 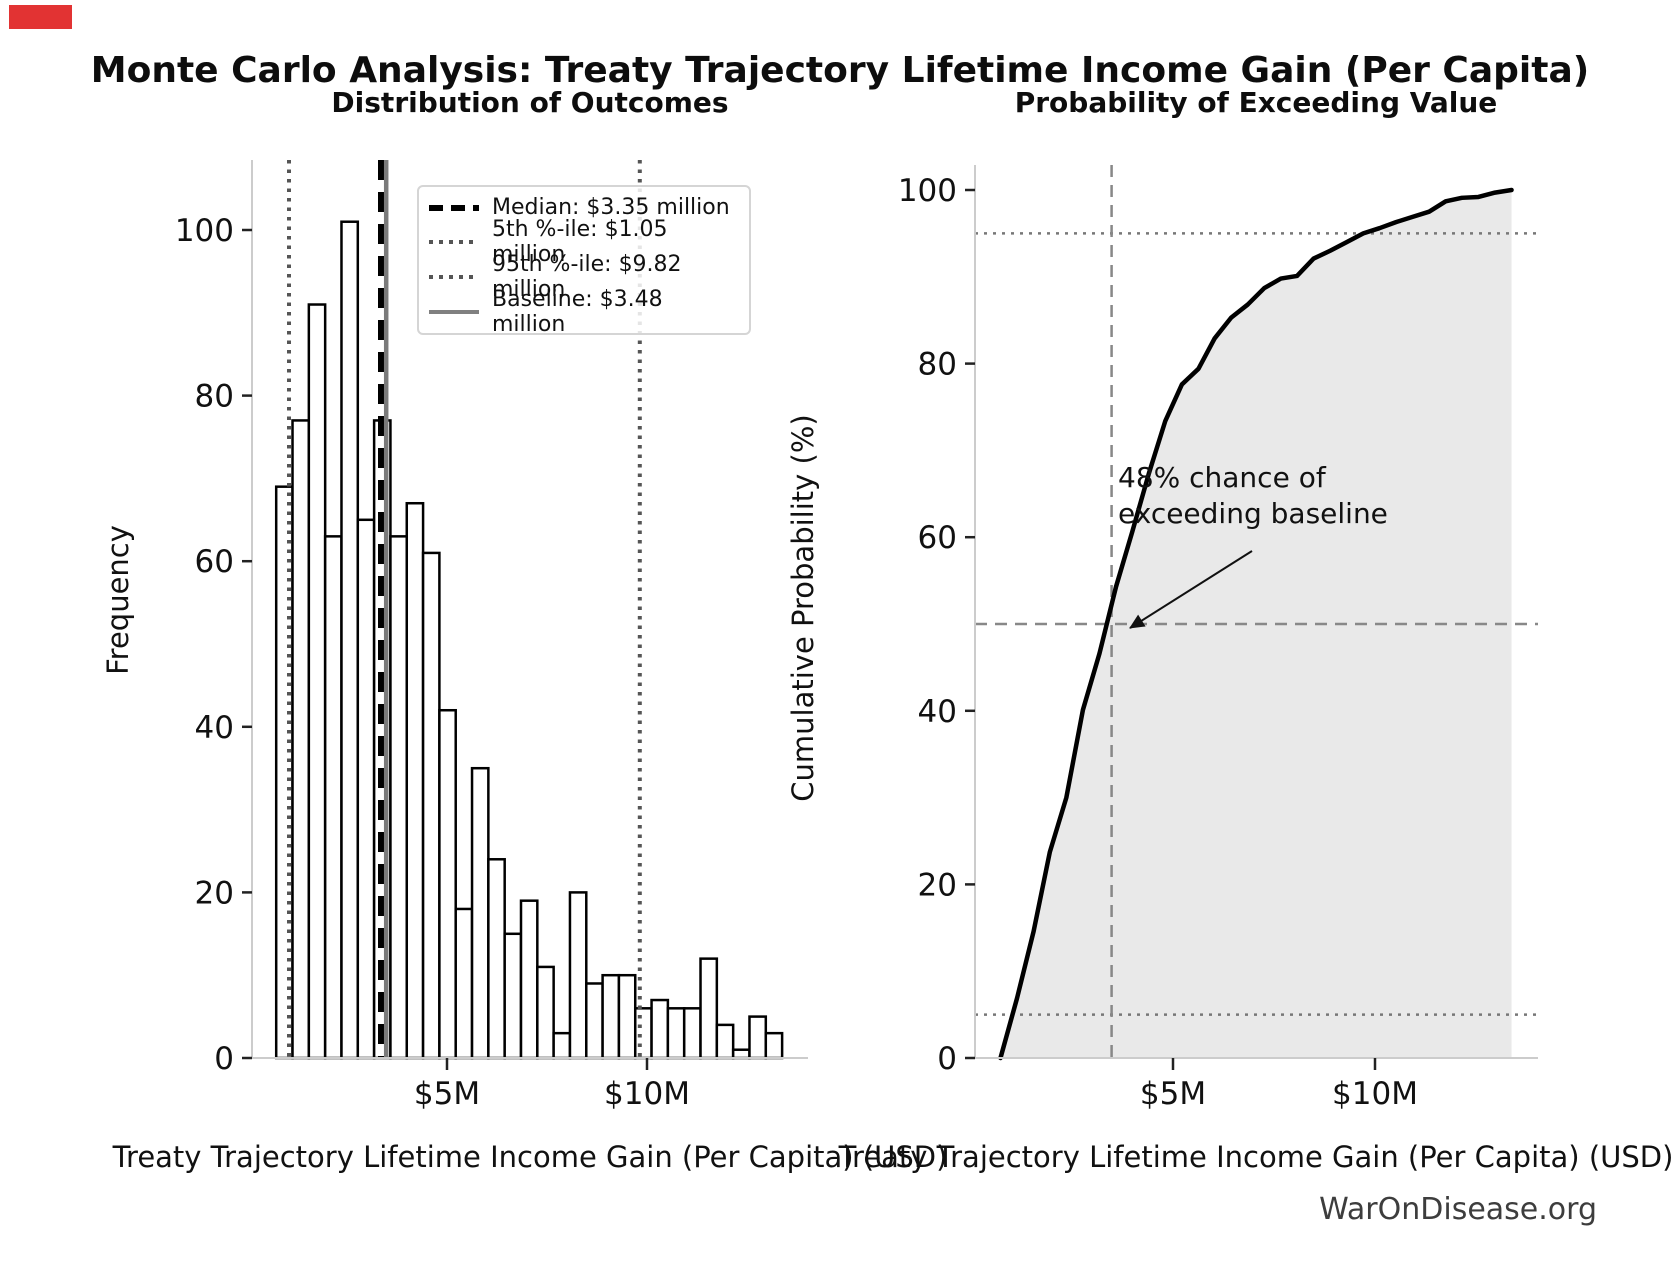 I want to click on legend-item: 5th %-ile: $1.05 million, so click(x=584, y=242).